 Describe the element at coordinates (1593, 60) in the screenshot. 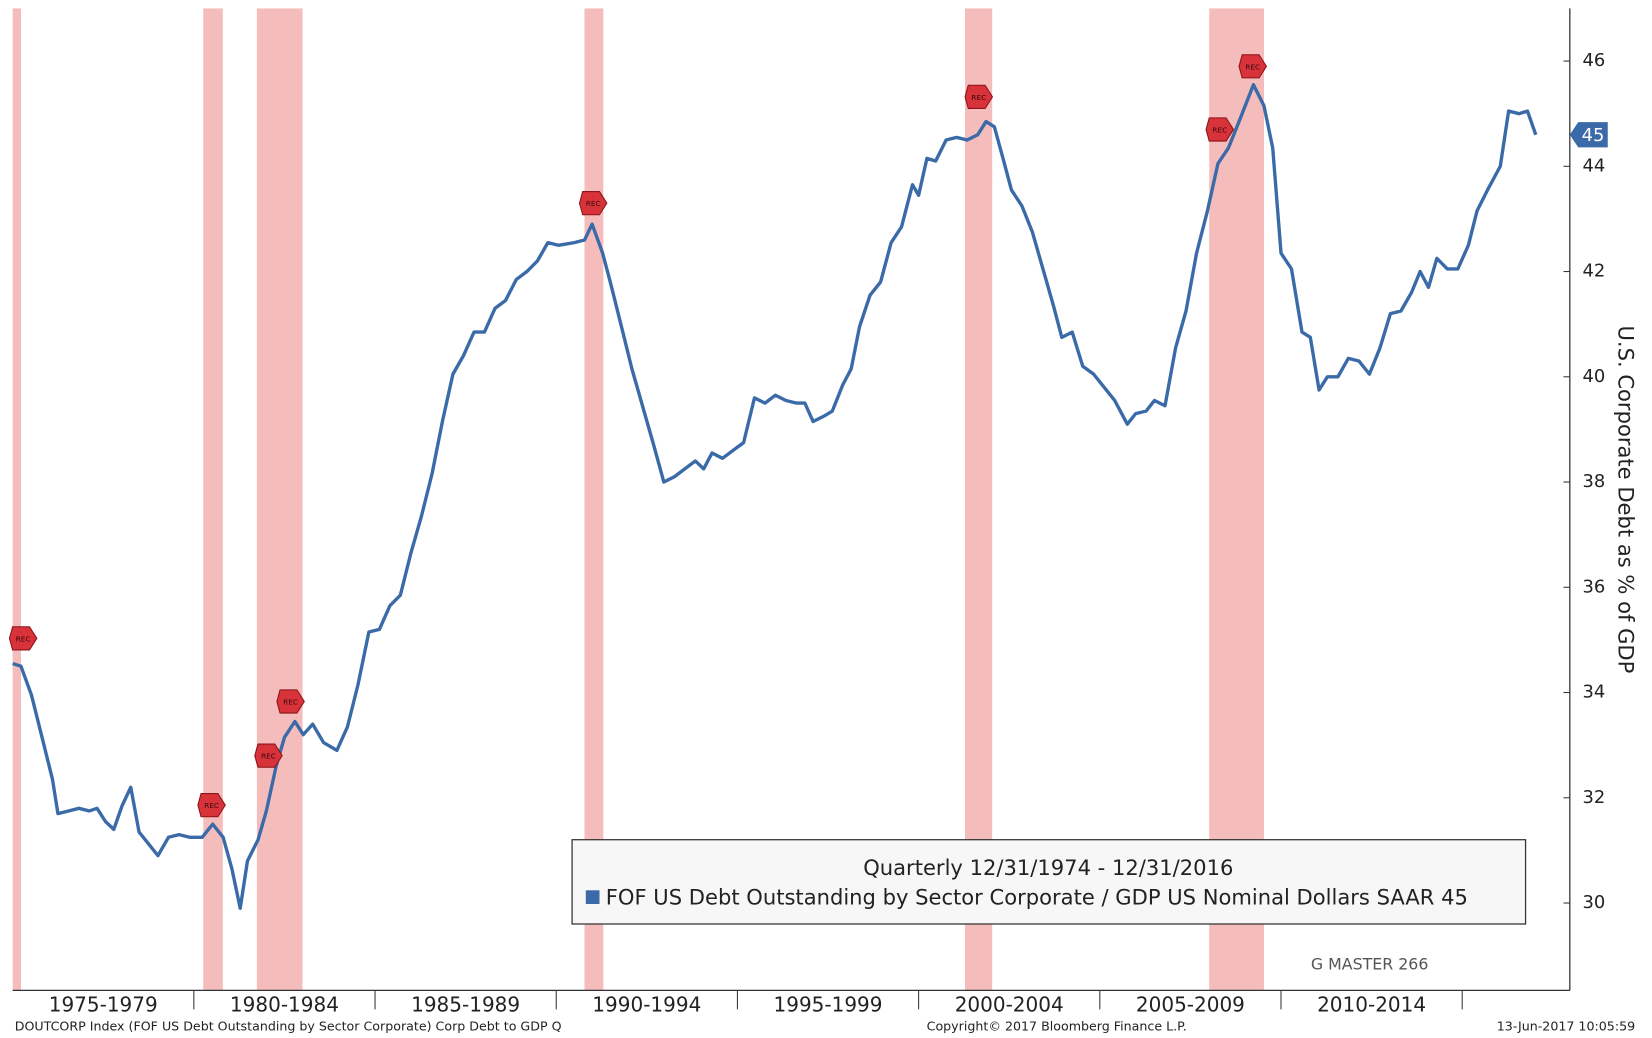

I see `y-tick-label: 46` at that location.